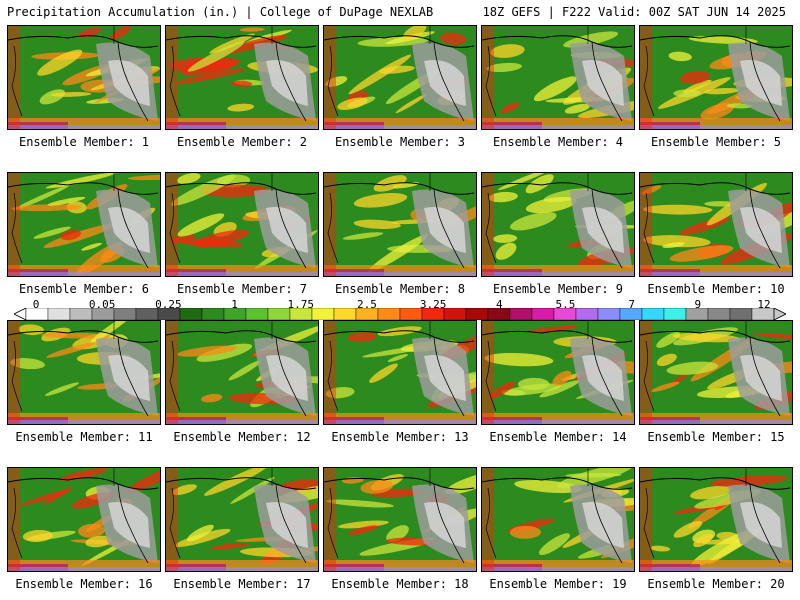 The width and height of the screenshot is (800, 600). I want to click on ensemble-member-label: Ensemble Member: 12, so click(242, 437).